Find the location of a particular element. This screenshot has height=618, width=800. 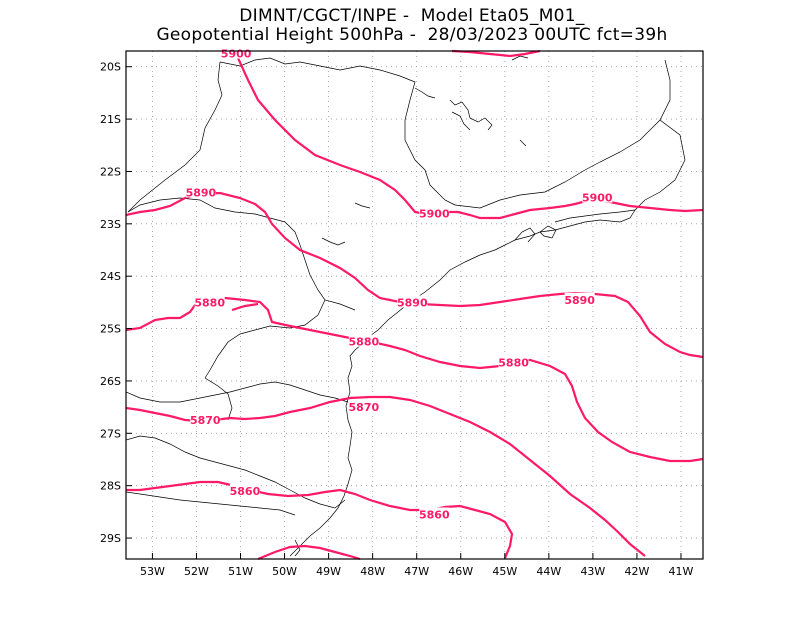

coast-guanabara is located at coordinates (548, 232).